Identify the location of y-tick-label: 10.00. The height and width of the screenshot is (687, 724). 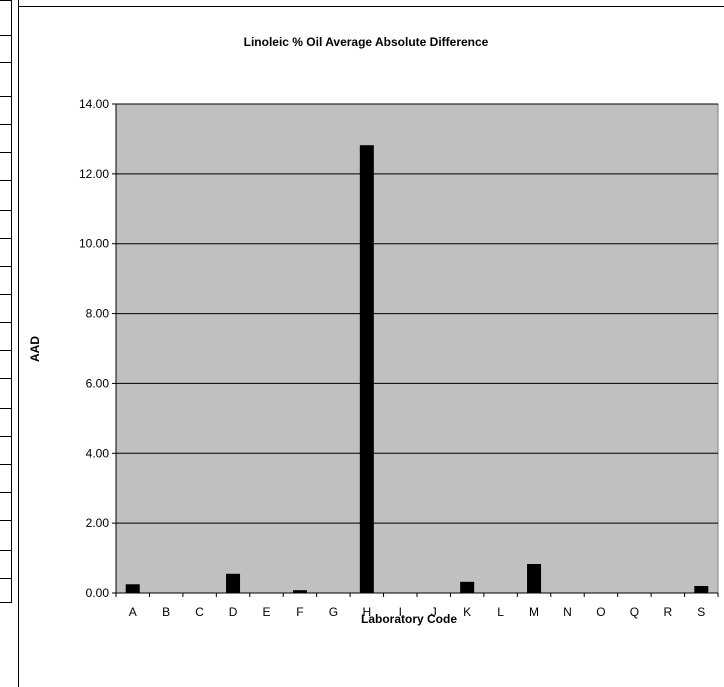
(94, 244).